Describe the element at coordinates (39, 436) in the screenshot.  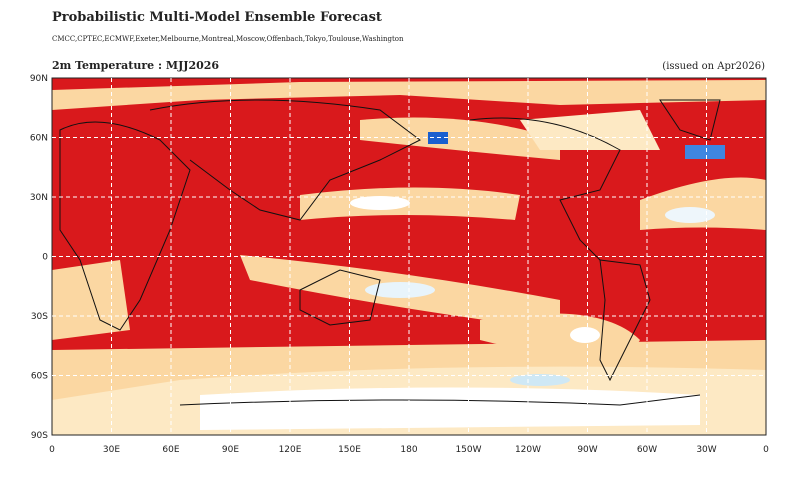
I see `lat-label: 90S` at that location.